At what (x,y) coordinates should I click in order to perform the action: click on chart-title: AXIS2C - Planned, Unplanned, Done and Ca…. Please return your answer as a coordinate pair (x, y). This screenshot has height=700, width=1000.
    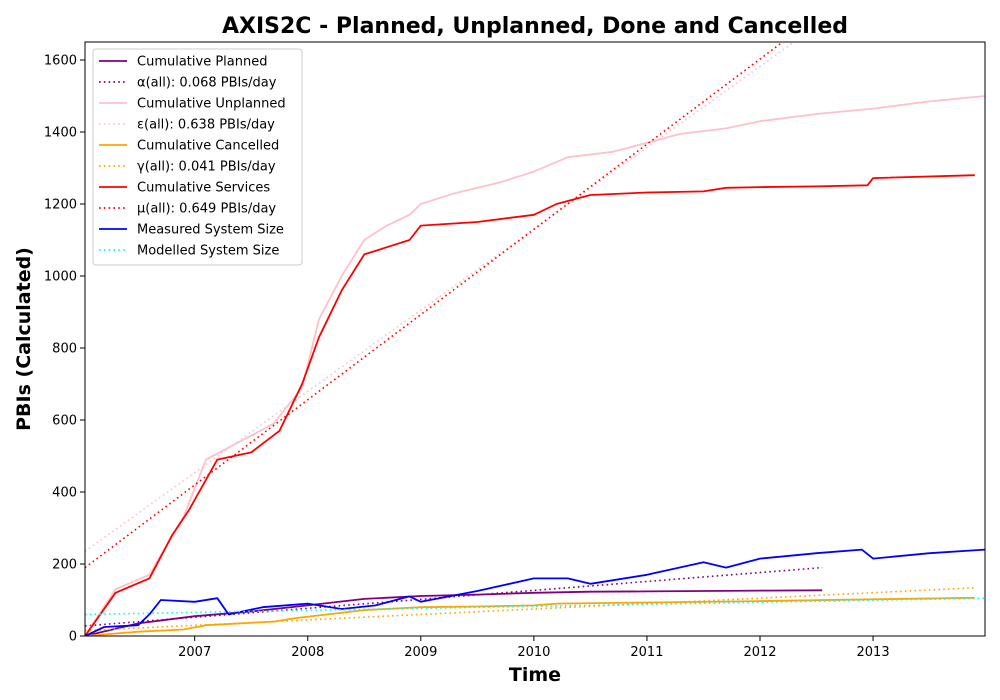
    Looking at the image, I should click on (535, 26).